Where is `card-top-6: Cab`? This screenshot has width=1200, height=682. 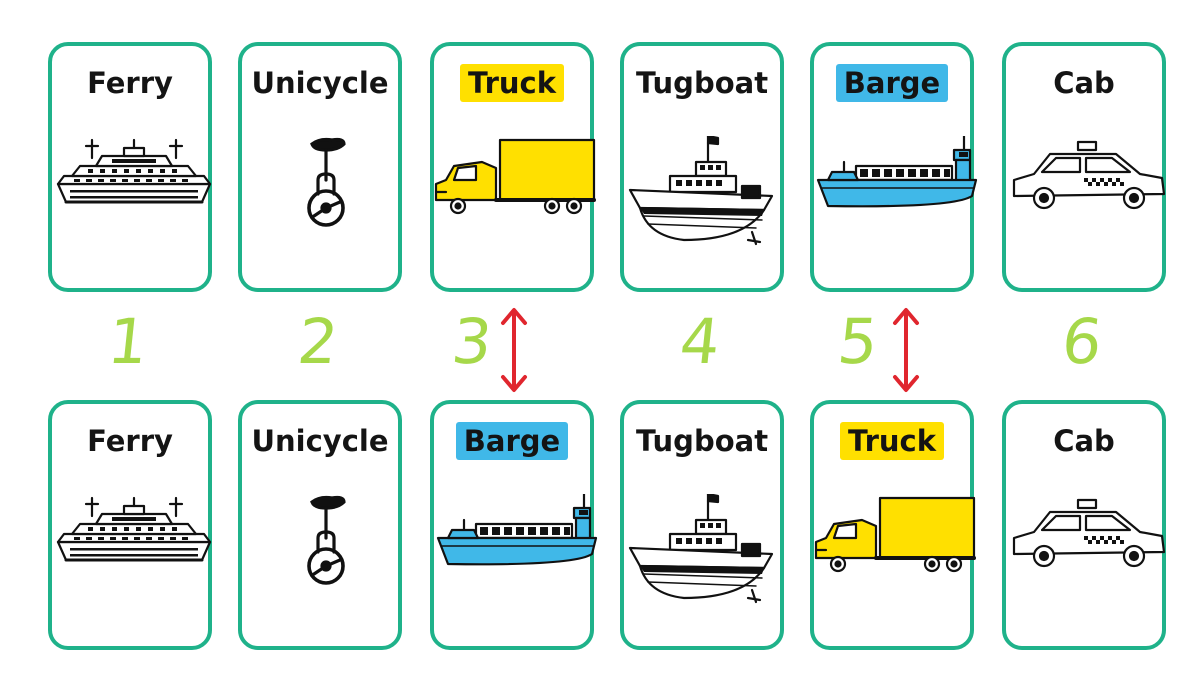
card-top-6: Cab is located at coordinates (1084, 167).